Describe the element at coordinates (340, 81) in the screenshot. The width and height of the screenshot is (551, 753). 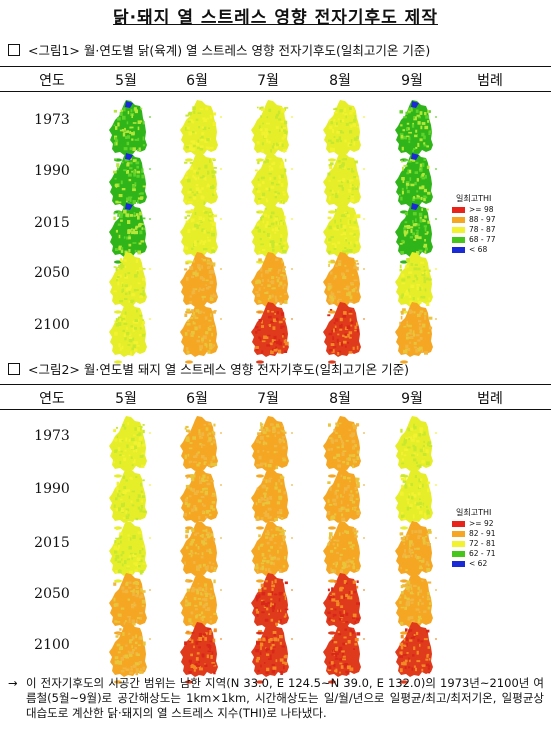
I see `month-column-header: 8월` at that location.